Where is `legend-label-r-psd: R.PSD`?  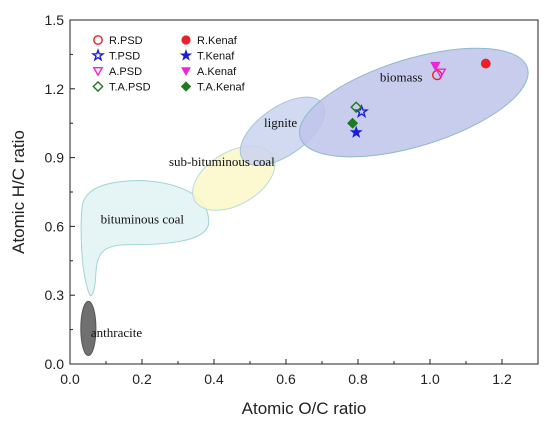 legend-label-r-psd: R.PSD is located at coordinates (126, 41).